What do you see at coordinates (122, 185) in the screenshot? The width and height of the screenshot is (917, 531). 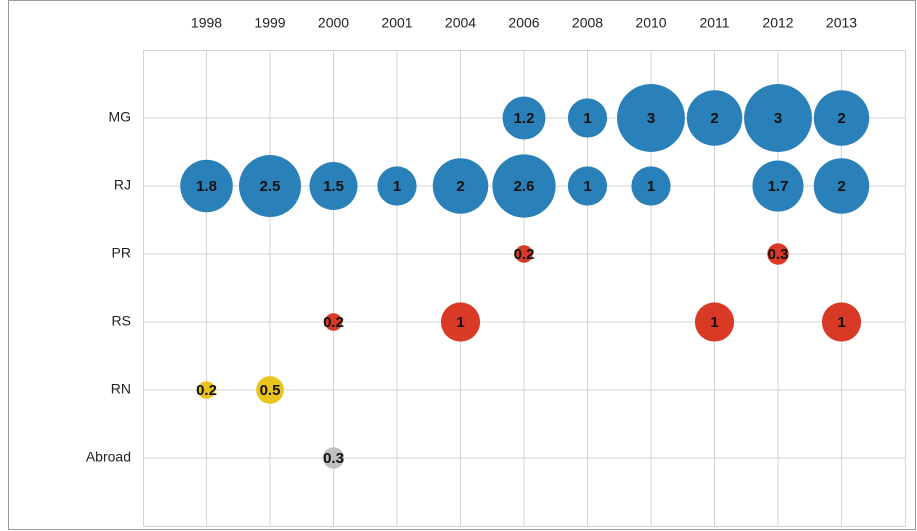 I see `y-tick-label: RJ` at bounding box center [122, 185].